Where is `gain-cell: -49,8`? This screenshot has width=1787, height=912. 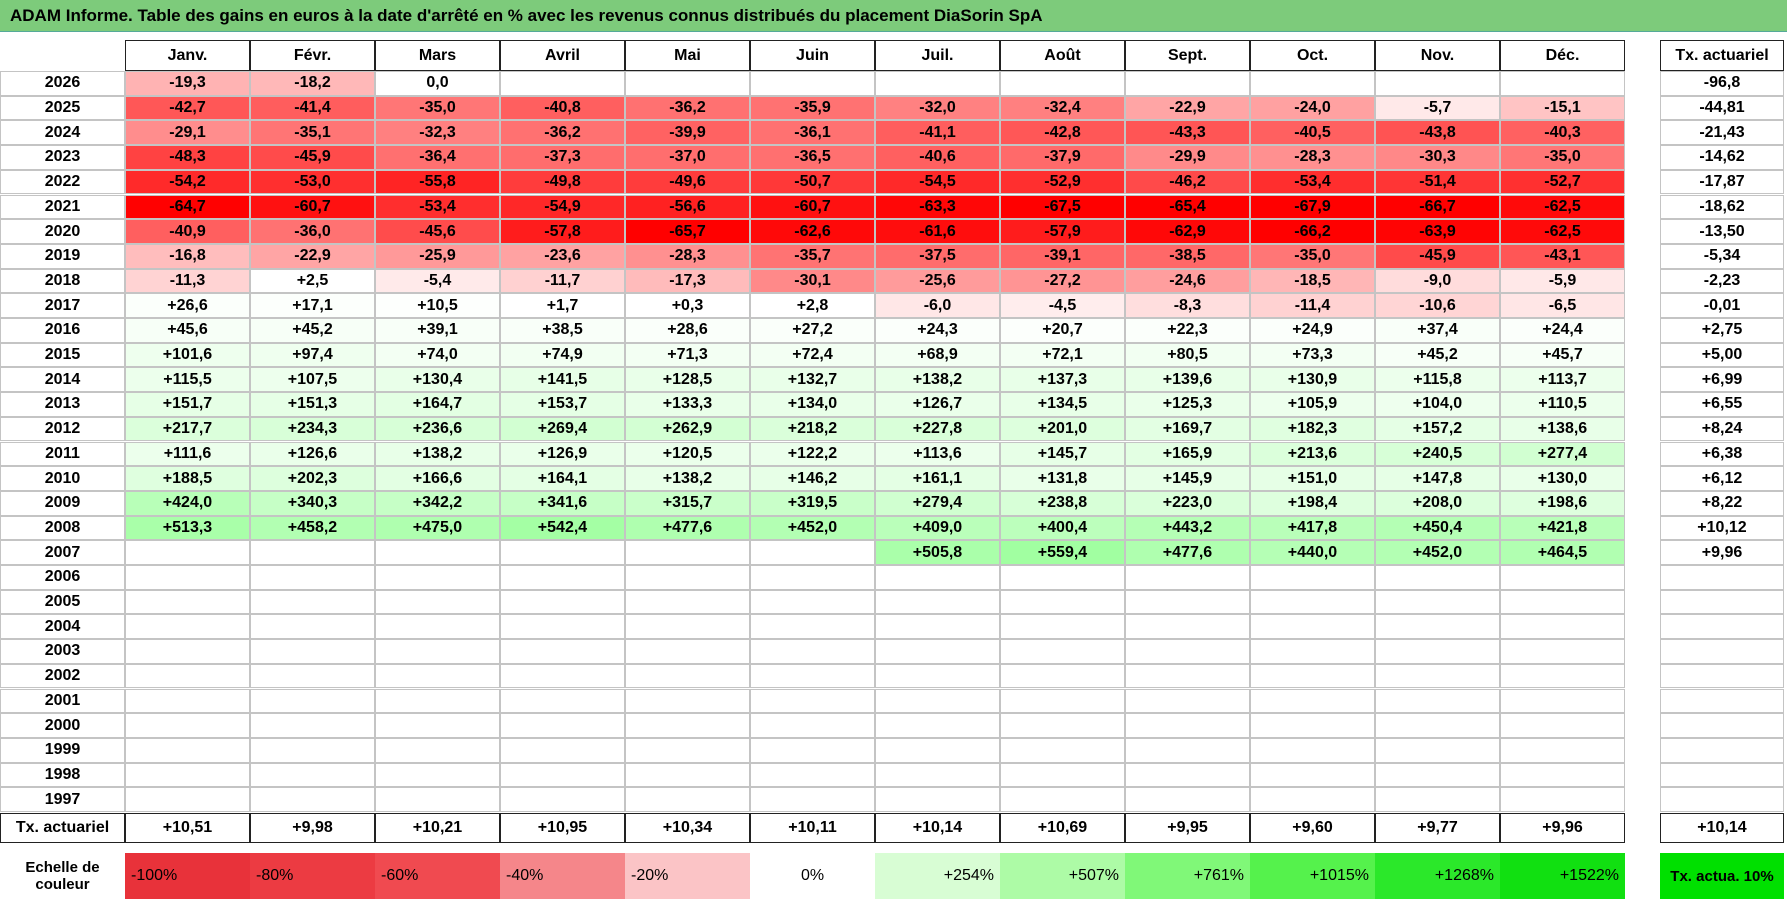 gain-cell: -49,8 is located at coordinates (562, 182).